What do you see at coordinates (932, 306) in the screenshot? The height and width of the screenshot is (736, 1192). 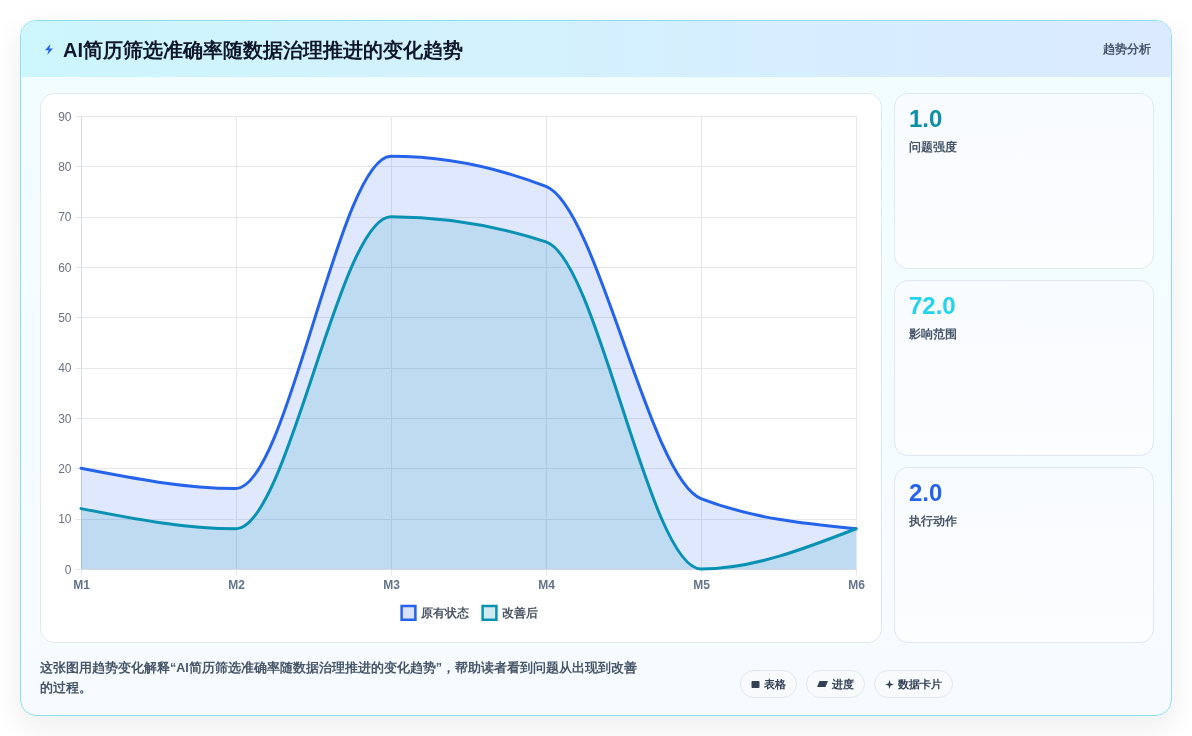 I see `text: 72.0` at bounding box center [932, 306].